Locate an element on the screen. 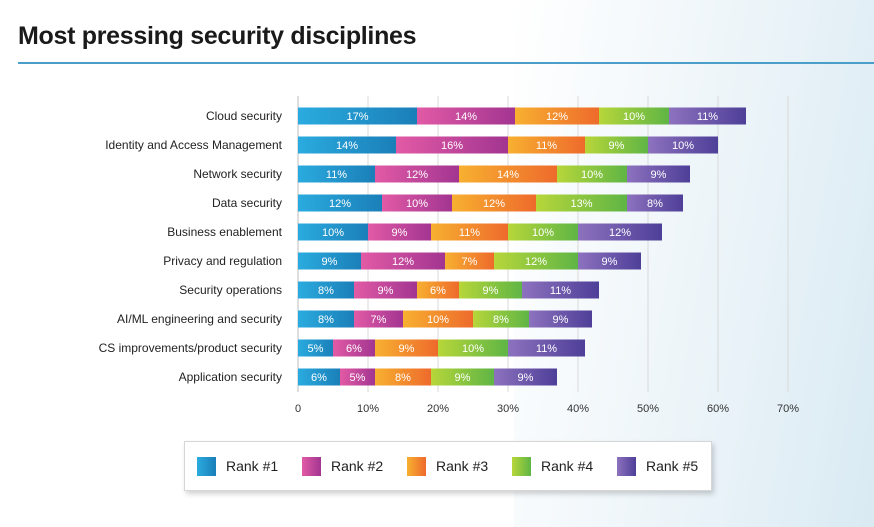  x-tick-label: 40% is located at coordinates (578, 409).